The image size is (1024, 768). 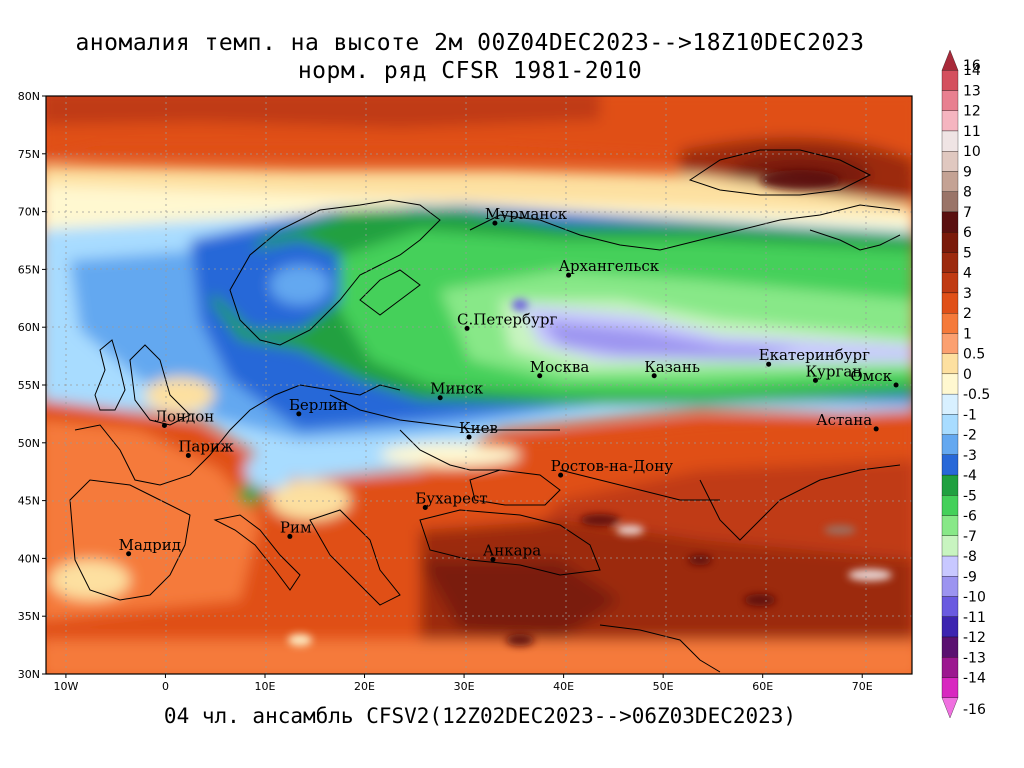 I want to click on lat-tick-label: 40N, so click(x=29, y=558).